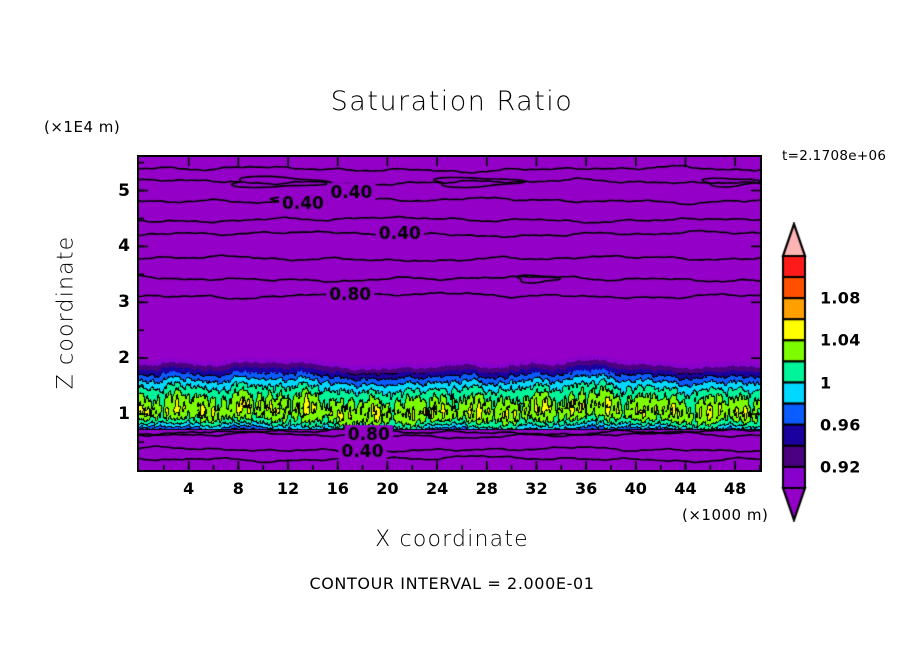  I want to click on colorbar-tick-label: 0.92, so click(840, 467).